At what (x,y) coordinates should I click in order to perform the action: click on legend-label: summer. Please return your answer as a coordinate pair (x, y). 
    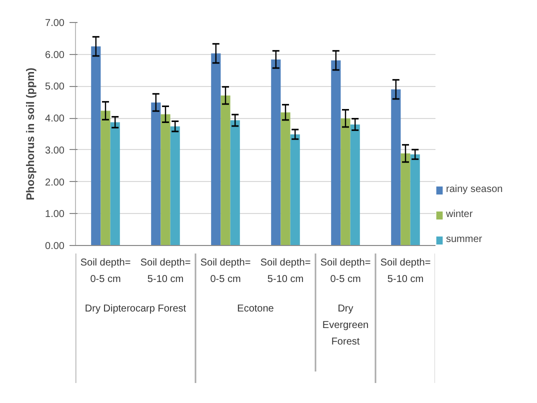
    Looking at the image, I should click on (464, 239).